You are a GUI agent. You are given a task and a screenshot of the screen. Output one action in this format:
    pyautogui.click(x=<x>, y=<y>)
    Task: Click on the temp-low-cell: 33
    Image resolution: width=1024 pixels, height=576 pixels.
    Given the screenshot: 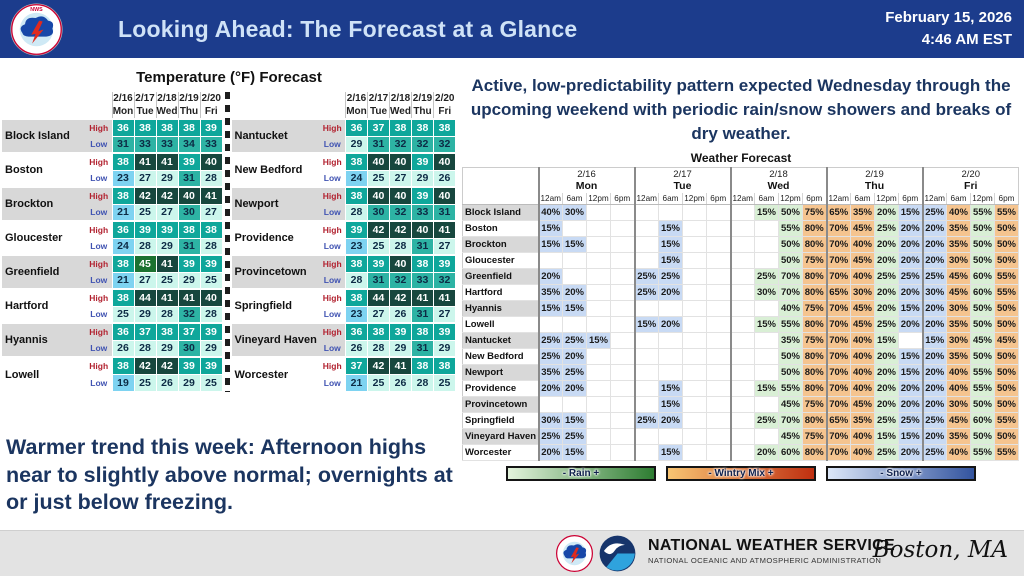 What is the action you would take?
    pyautogui.click(x=422, y=280)
    